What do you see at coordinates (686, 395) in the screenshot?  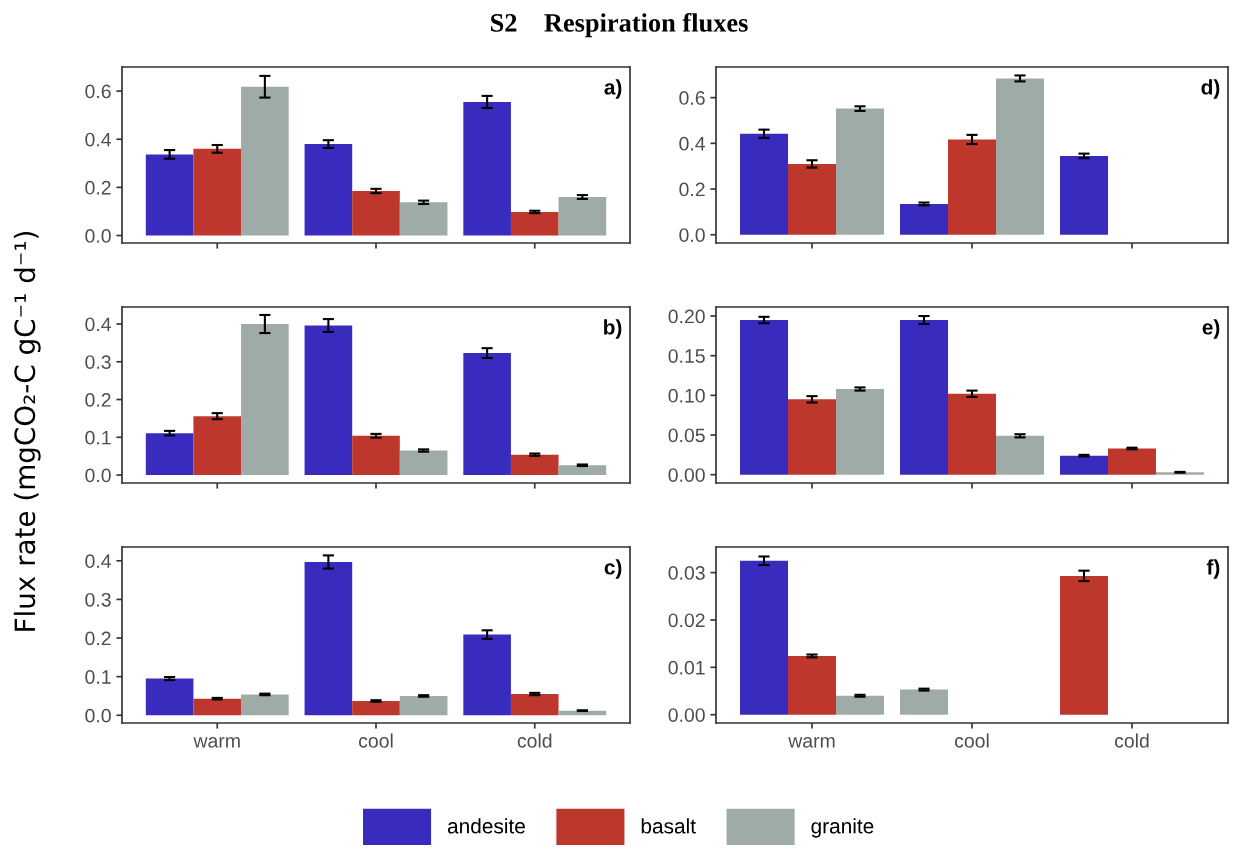 I see `y-tick-label: 0.10` at bounding box center [686, 395].